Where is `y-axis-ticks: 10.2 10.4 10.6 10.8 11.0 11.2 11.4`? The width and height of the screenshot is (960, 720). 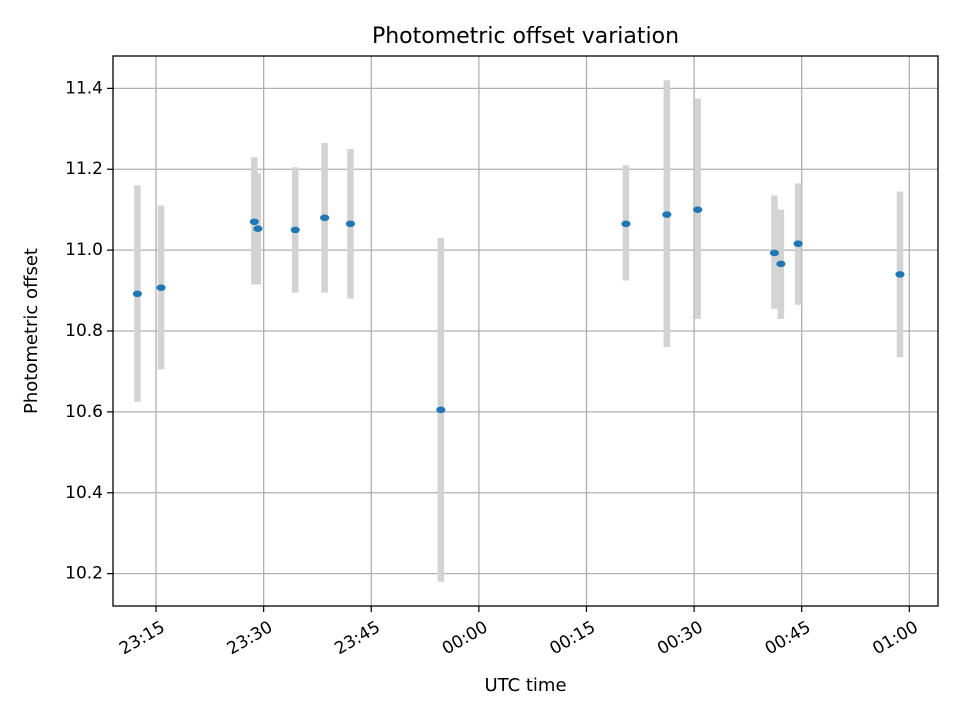 y-axis-ticks: 10.2 10.4 10.6 10.8 11.0 11.2 11.4 is located at coordinates (89, 331).